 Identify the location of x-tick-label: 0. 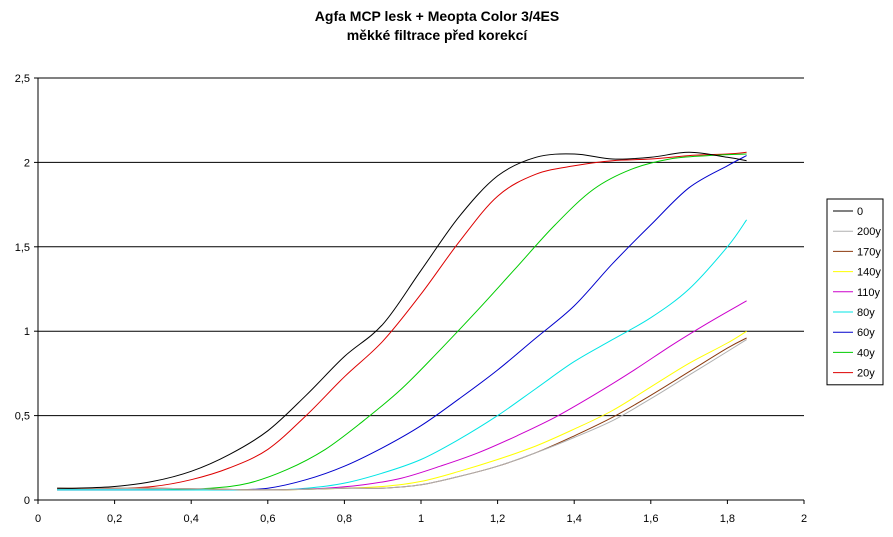
(38, 519).